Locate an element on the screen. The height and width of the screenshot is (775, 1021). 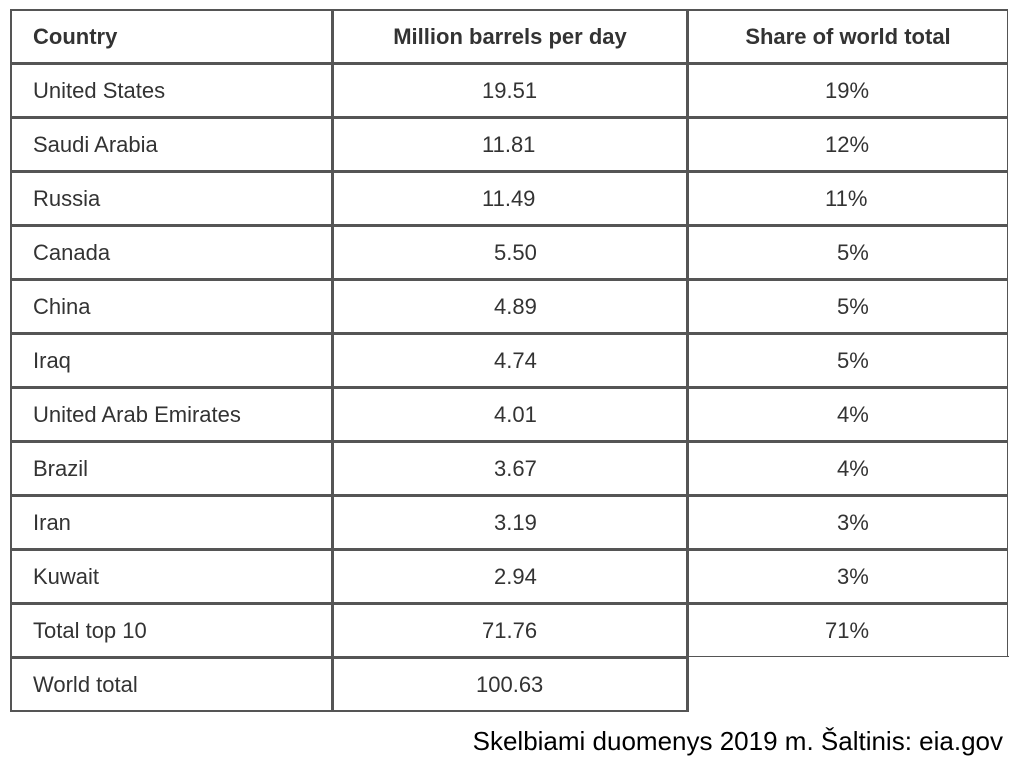
row-mbpd: 2.94 is located at coordinates (510, 576).